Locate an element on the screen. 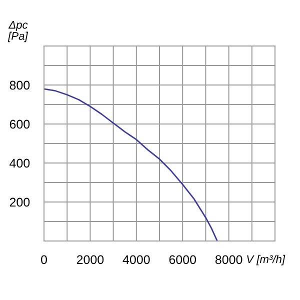 The image size is (300, 300). y-tick-label: 200 is located at coordinates (20, 202).